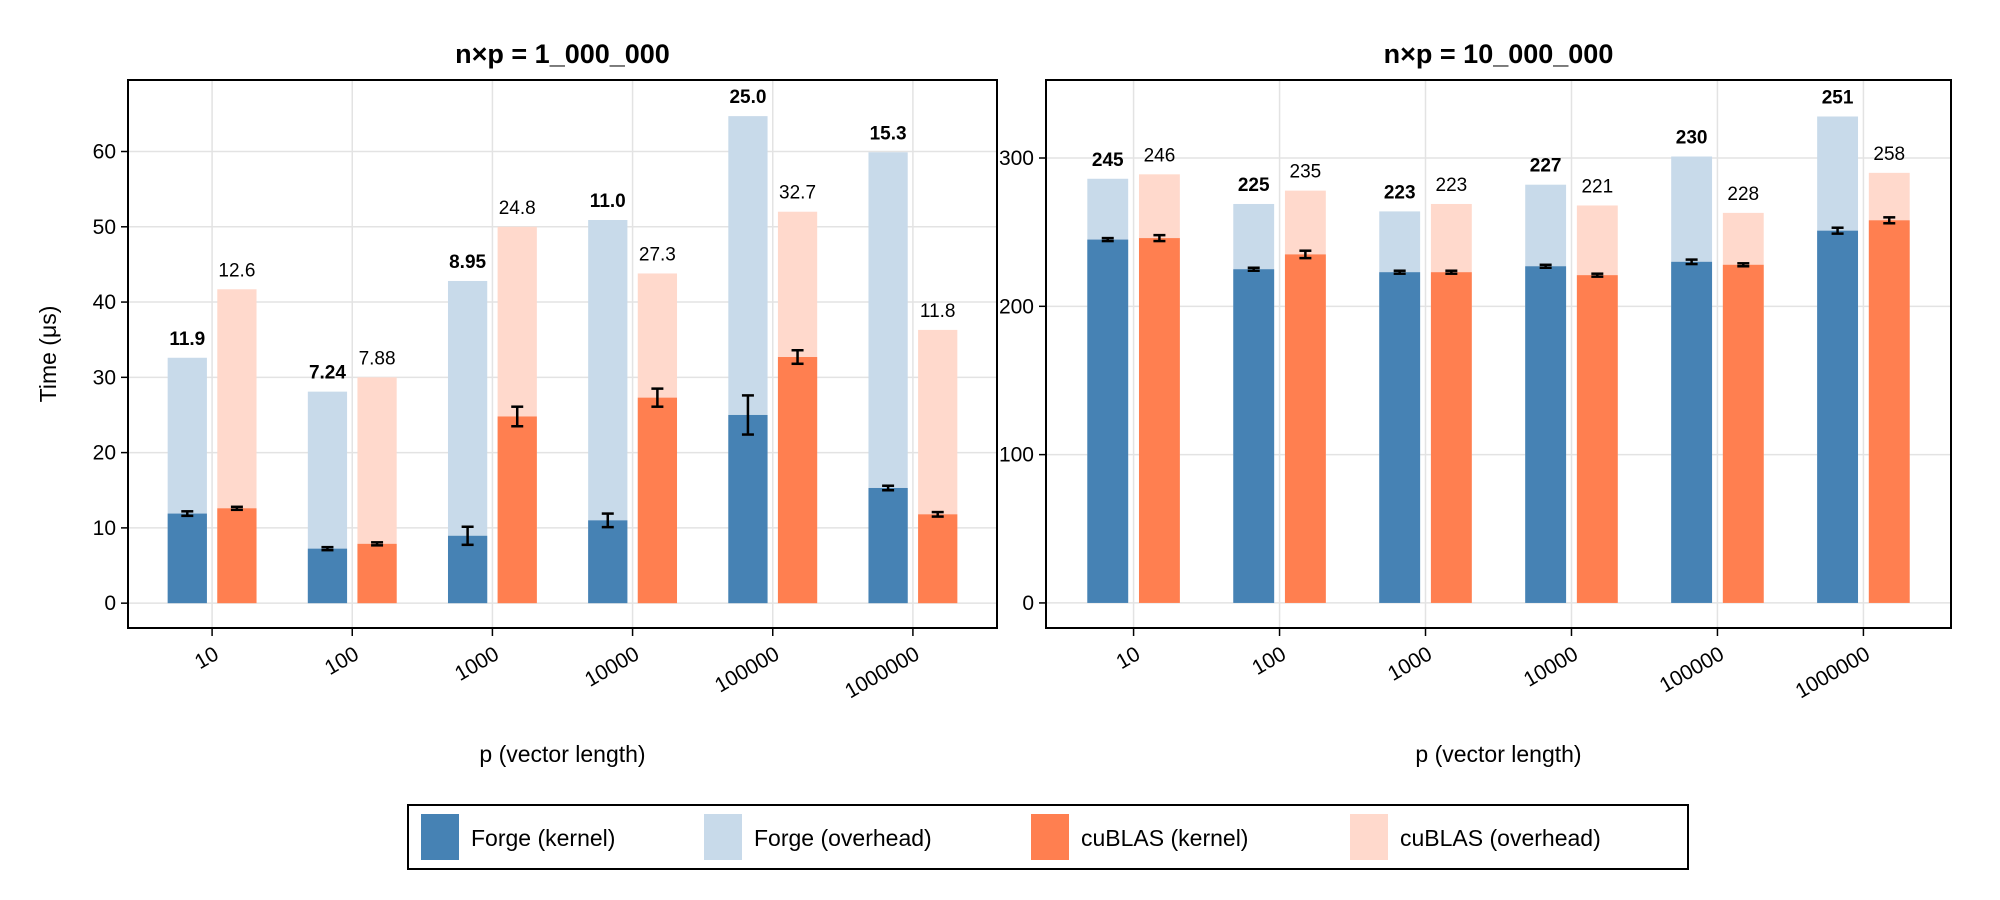 This screenshot has height=900, width=2000. I want to click on cublas-data-label: 11.8, so click(938, 311).